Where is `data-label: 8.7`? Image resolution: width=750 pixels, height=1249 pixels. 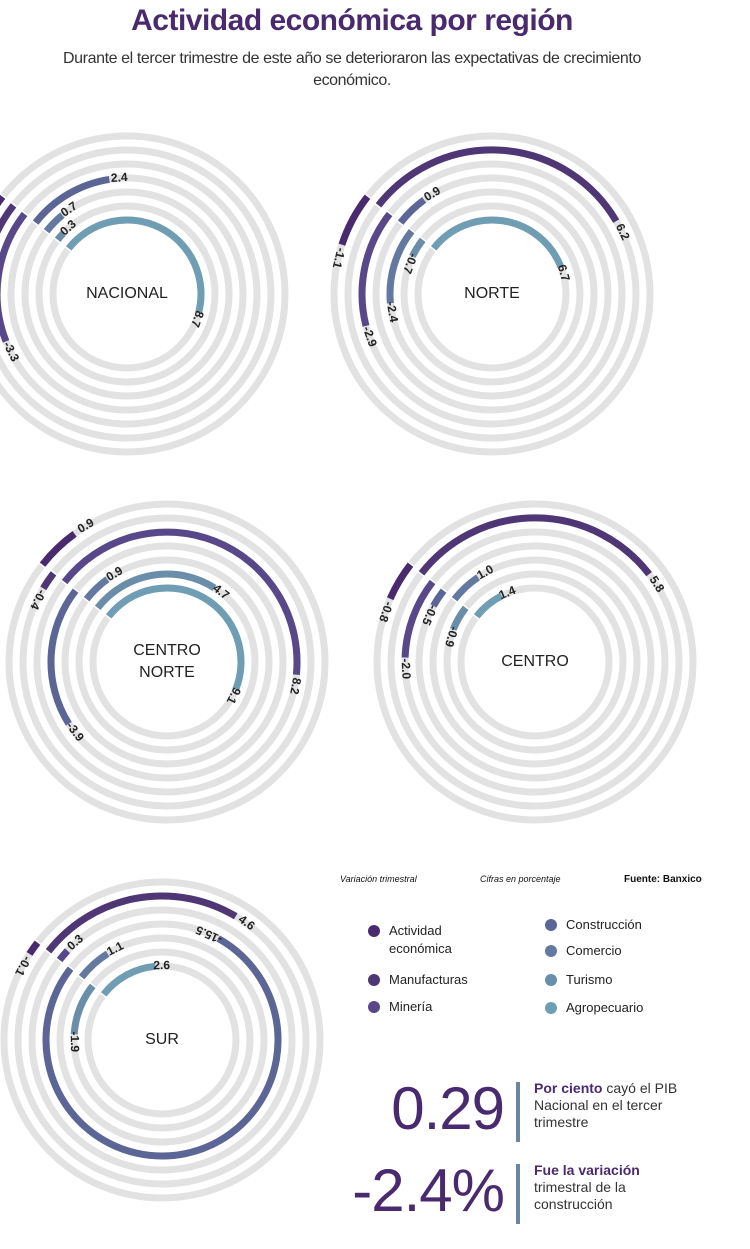 data-label: 8.7 is located at coordinates (197, 319).